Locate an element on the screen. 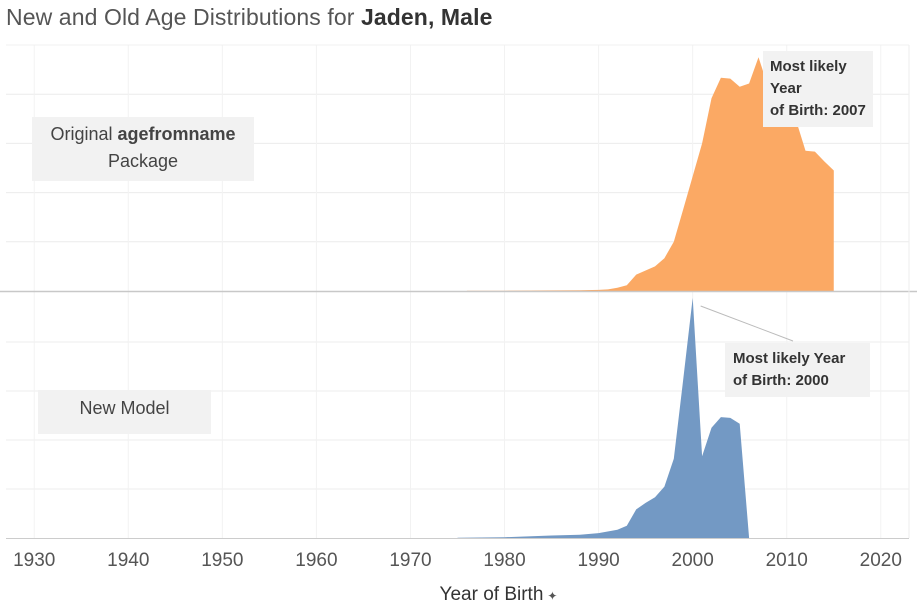  top-panel-label-line1: Original agefromname is located at coordinates (143, 134).